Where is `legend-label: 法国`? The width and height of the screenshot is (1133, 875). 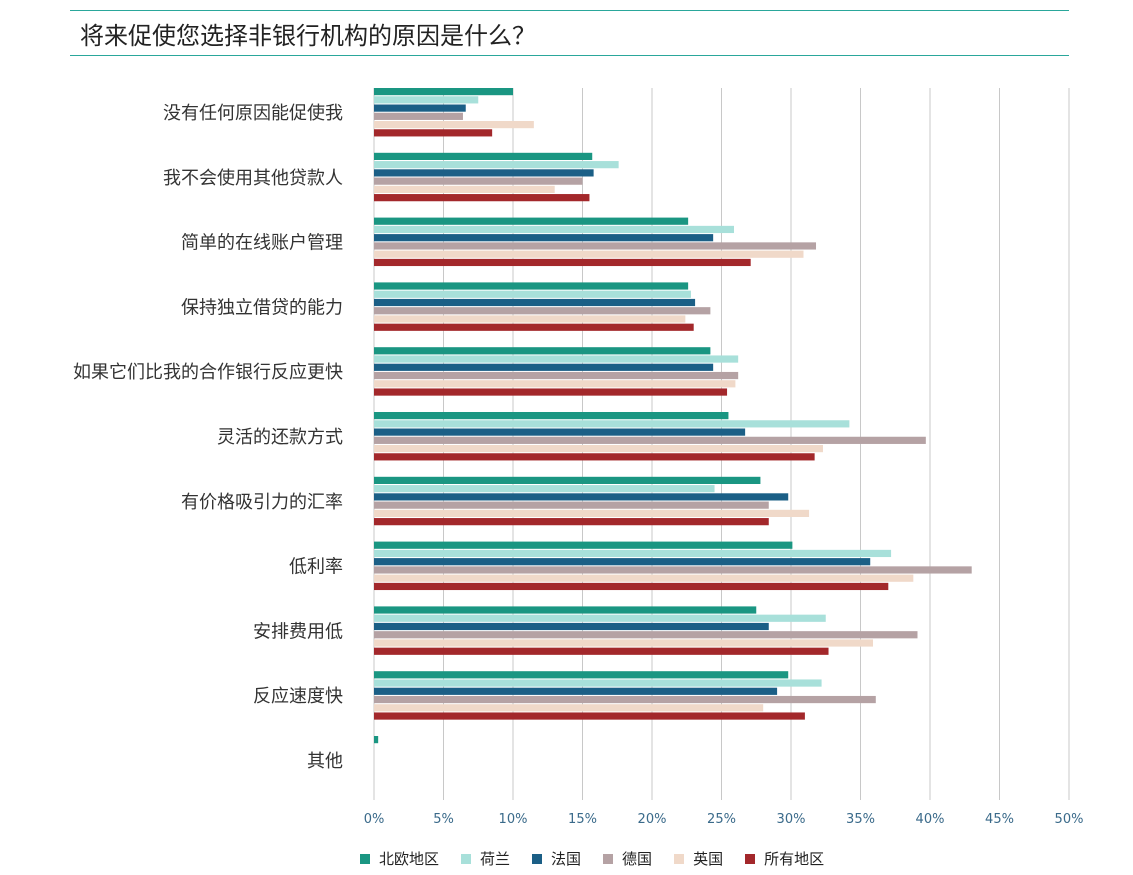 legend-label: 法国 is located at coordinates (566, 859).